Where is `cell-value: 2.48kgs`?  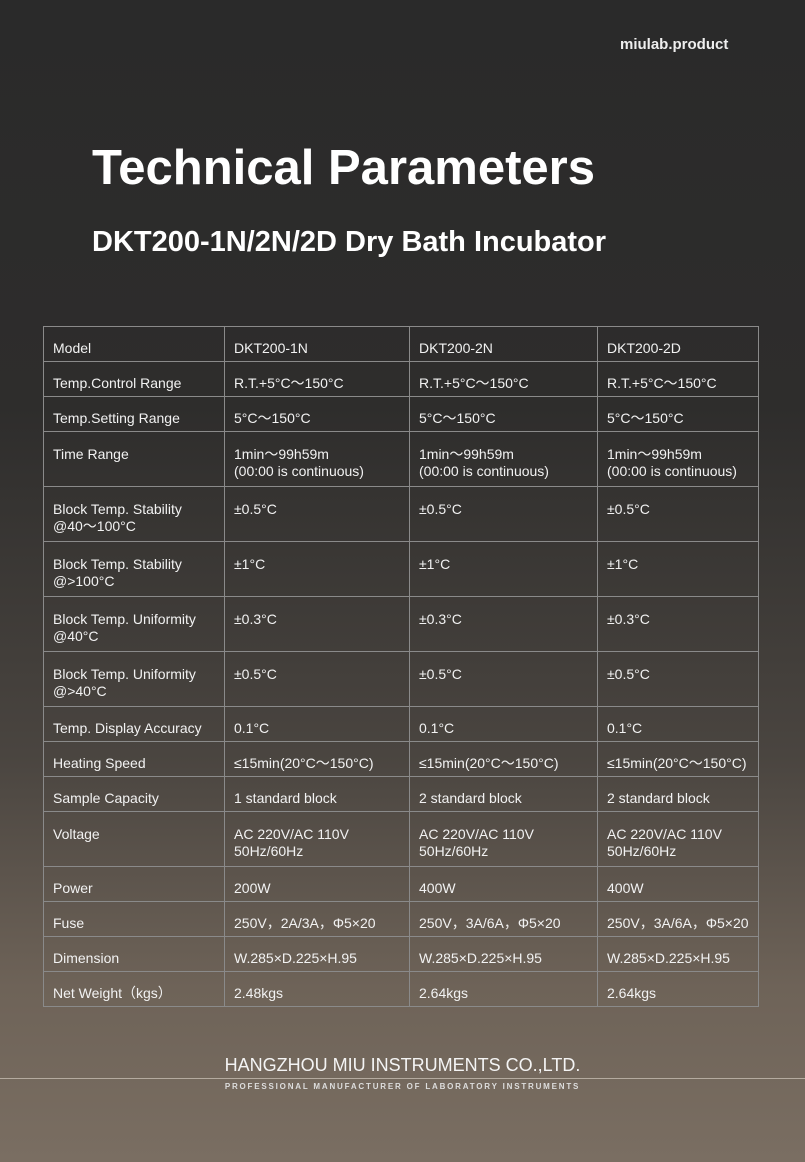 cell-value: 2.48kgs is located at coordinates (317, 989).